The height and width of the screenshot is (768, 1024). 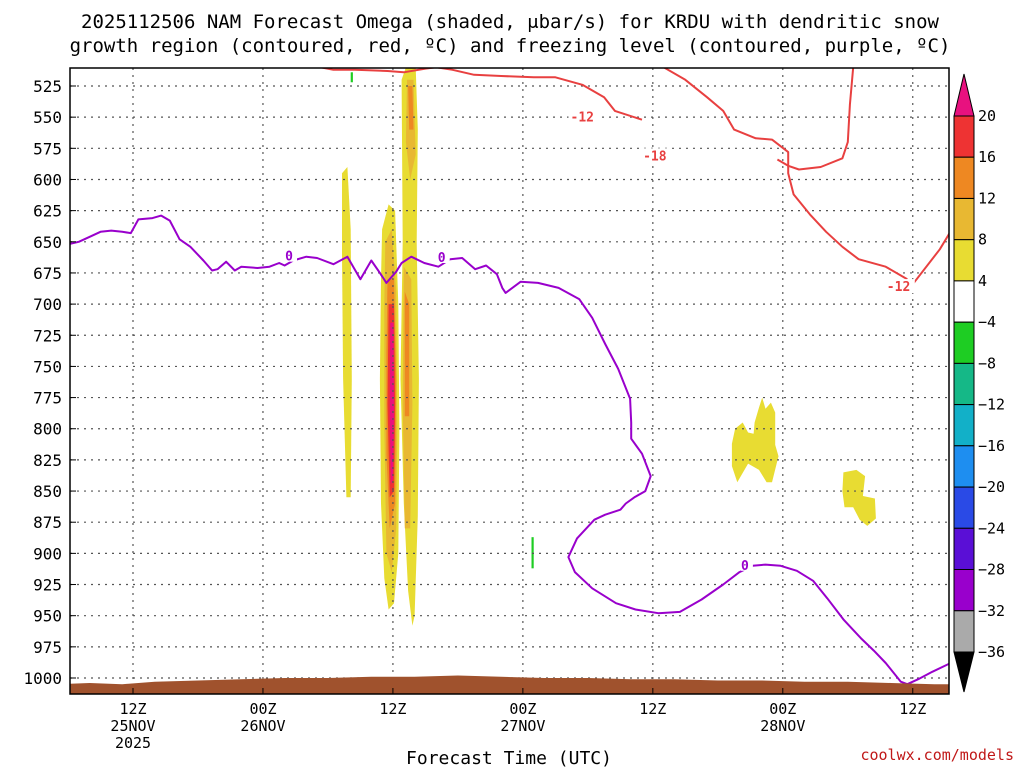 I want to click on y-tick-label: 850, so click(x=47, y=491).